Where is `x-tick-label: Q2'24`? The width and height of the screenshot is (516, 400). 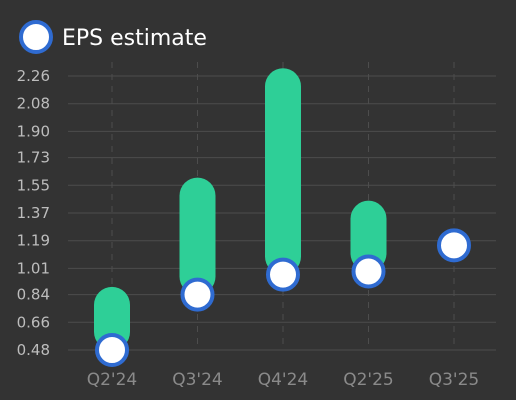
x-tick-label: Q2'24 is located at coordinates (112, 380).